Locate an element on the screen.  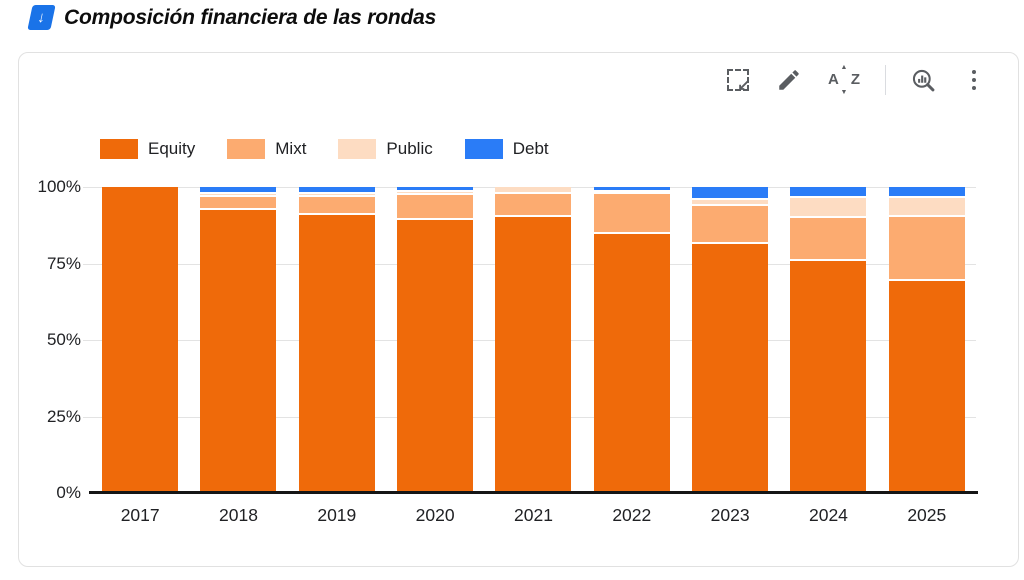
sort-down-triangle: ▼ is located at coordinates (844, 92).